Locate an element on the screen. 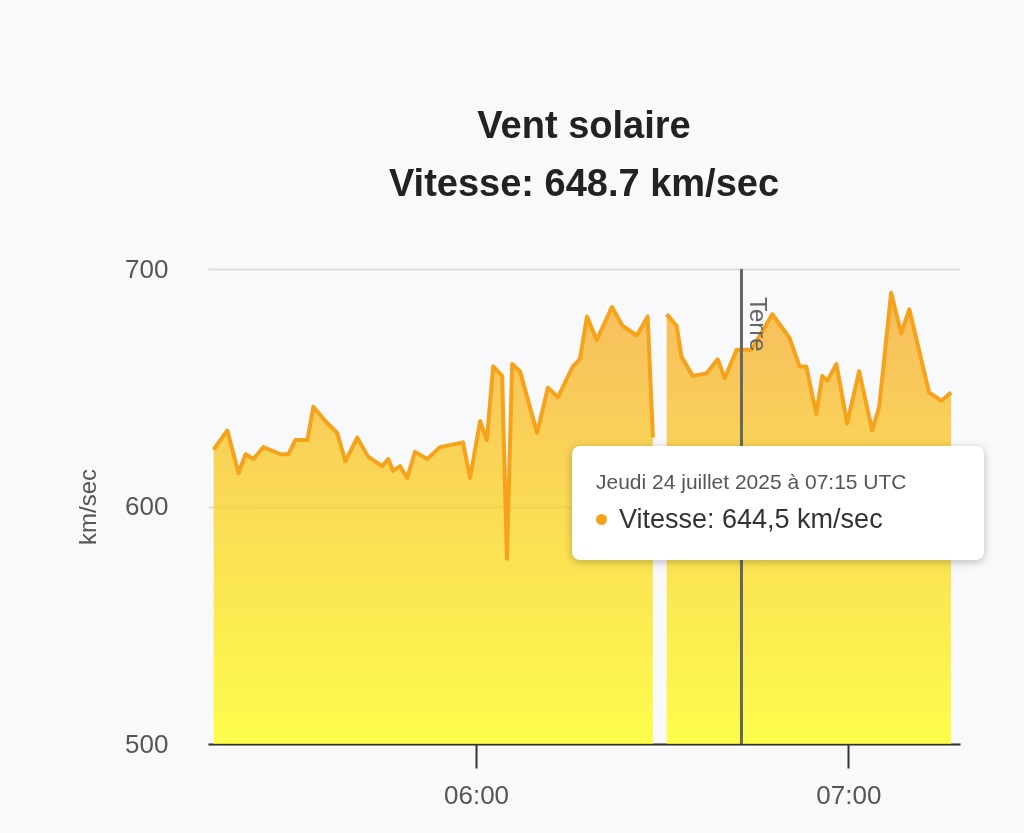 This screenshot has height=833, width=1024. x-tick-label: 06:00 is located at coordinates (477, 794).